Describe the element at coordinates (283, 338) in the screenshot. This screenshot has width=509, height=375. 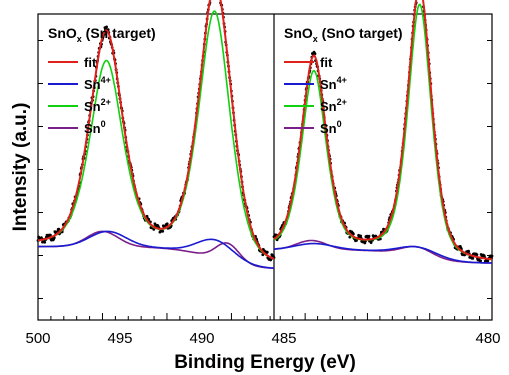
I see `x-tick-label: 485` at that location.